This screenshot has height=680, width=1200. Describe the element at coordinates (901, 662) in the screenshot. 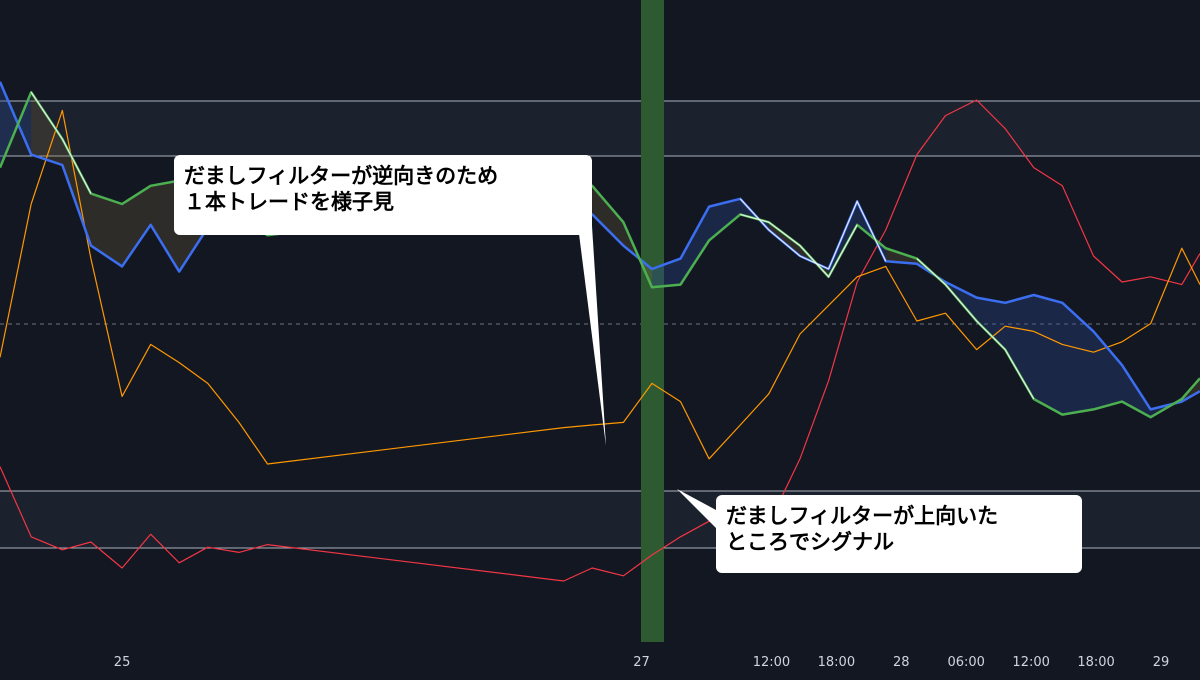

I see `x-tick-label: 28` at that location.